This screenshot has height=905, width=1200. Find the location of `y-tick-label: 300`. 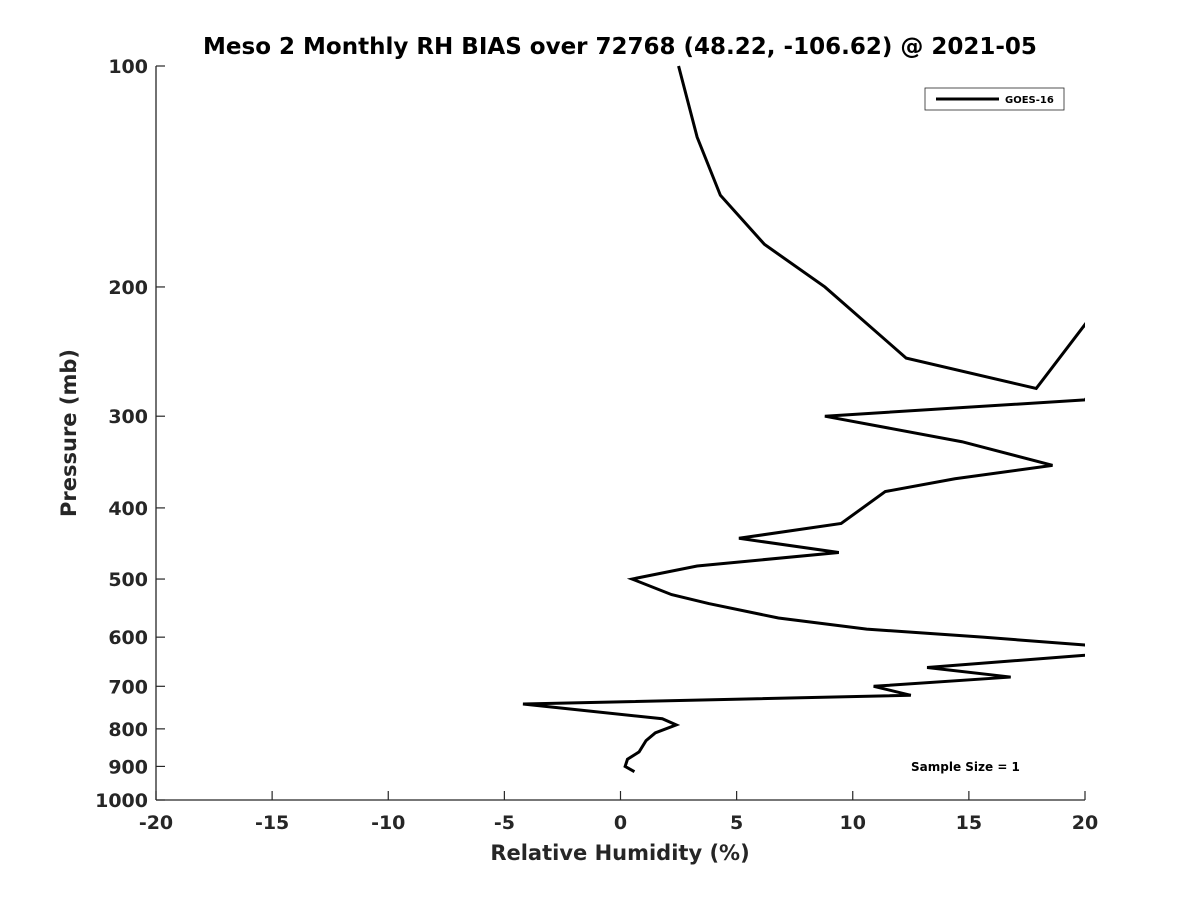

y-tick-label: 300 is located at coordinates (128, 417).